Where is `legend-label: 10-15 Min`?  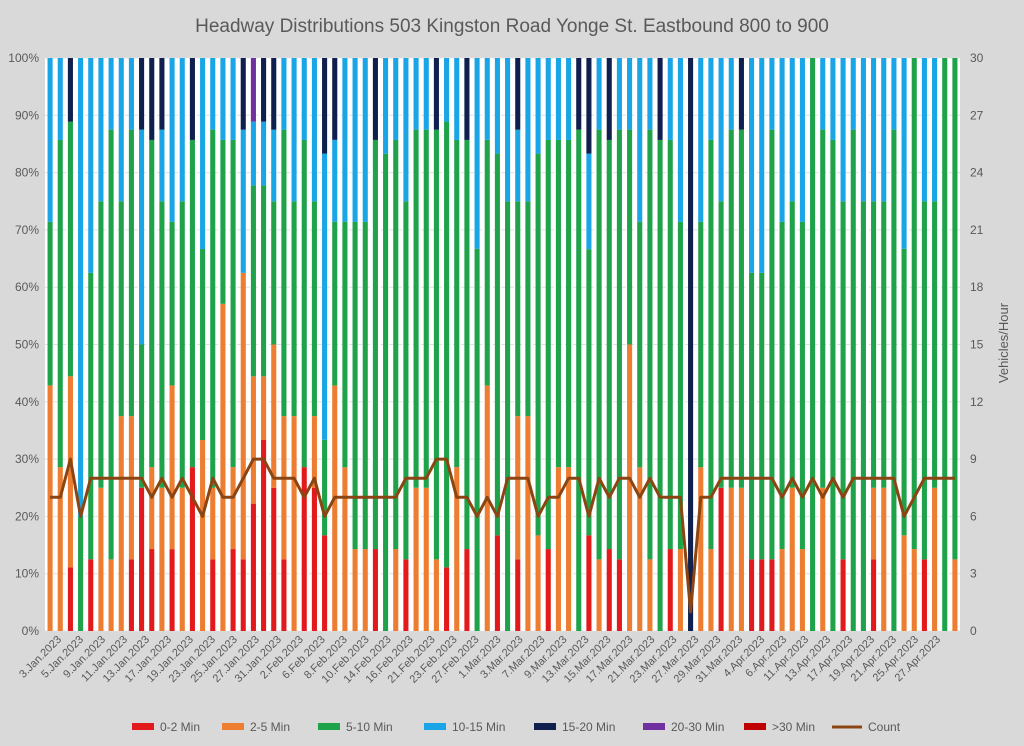 legend-label: 10-15 Min is located at coordinates (478, 727).